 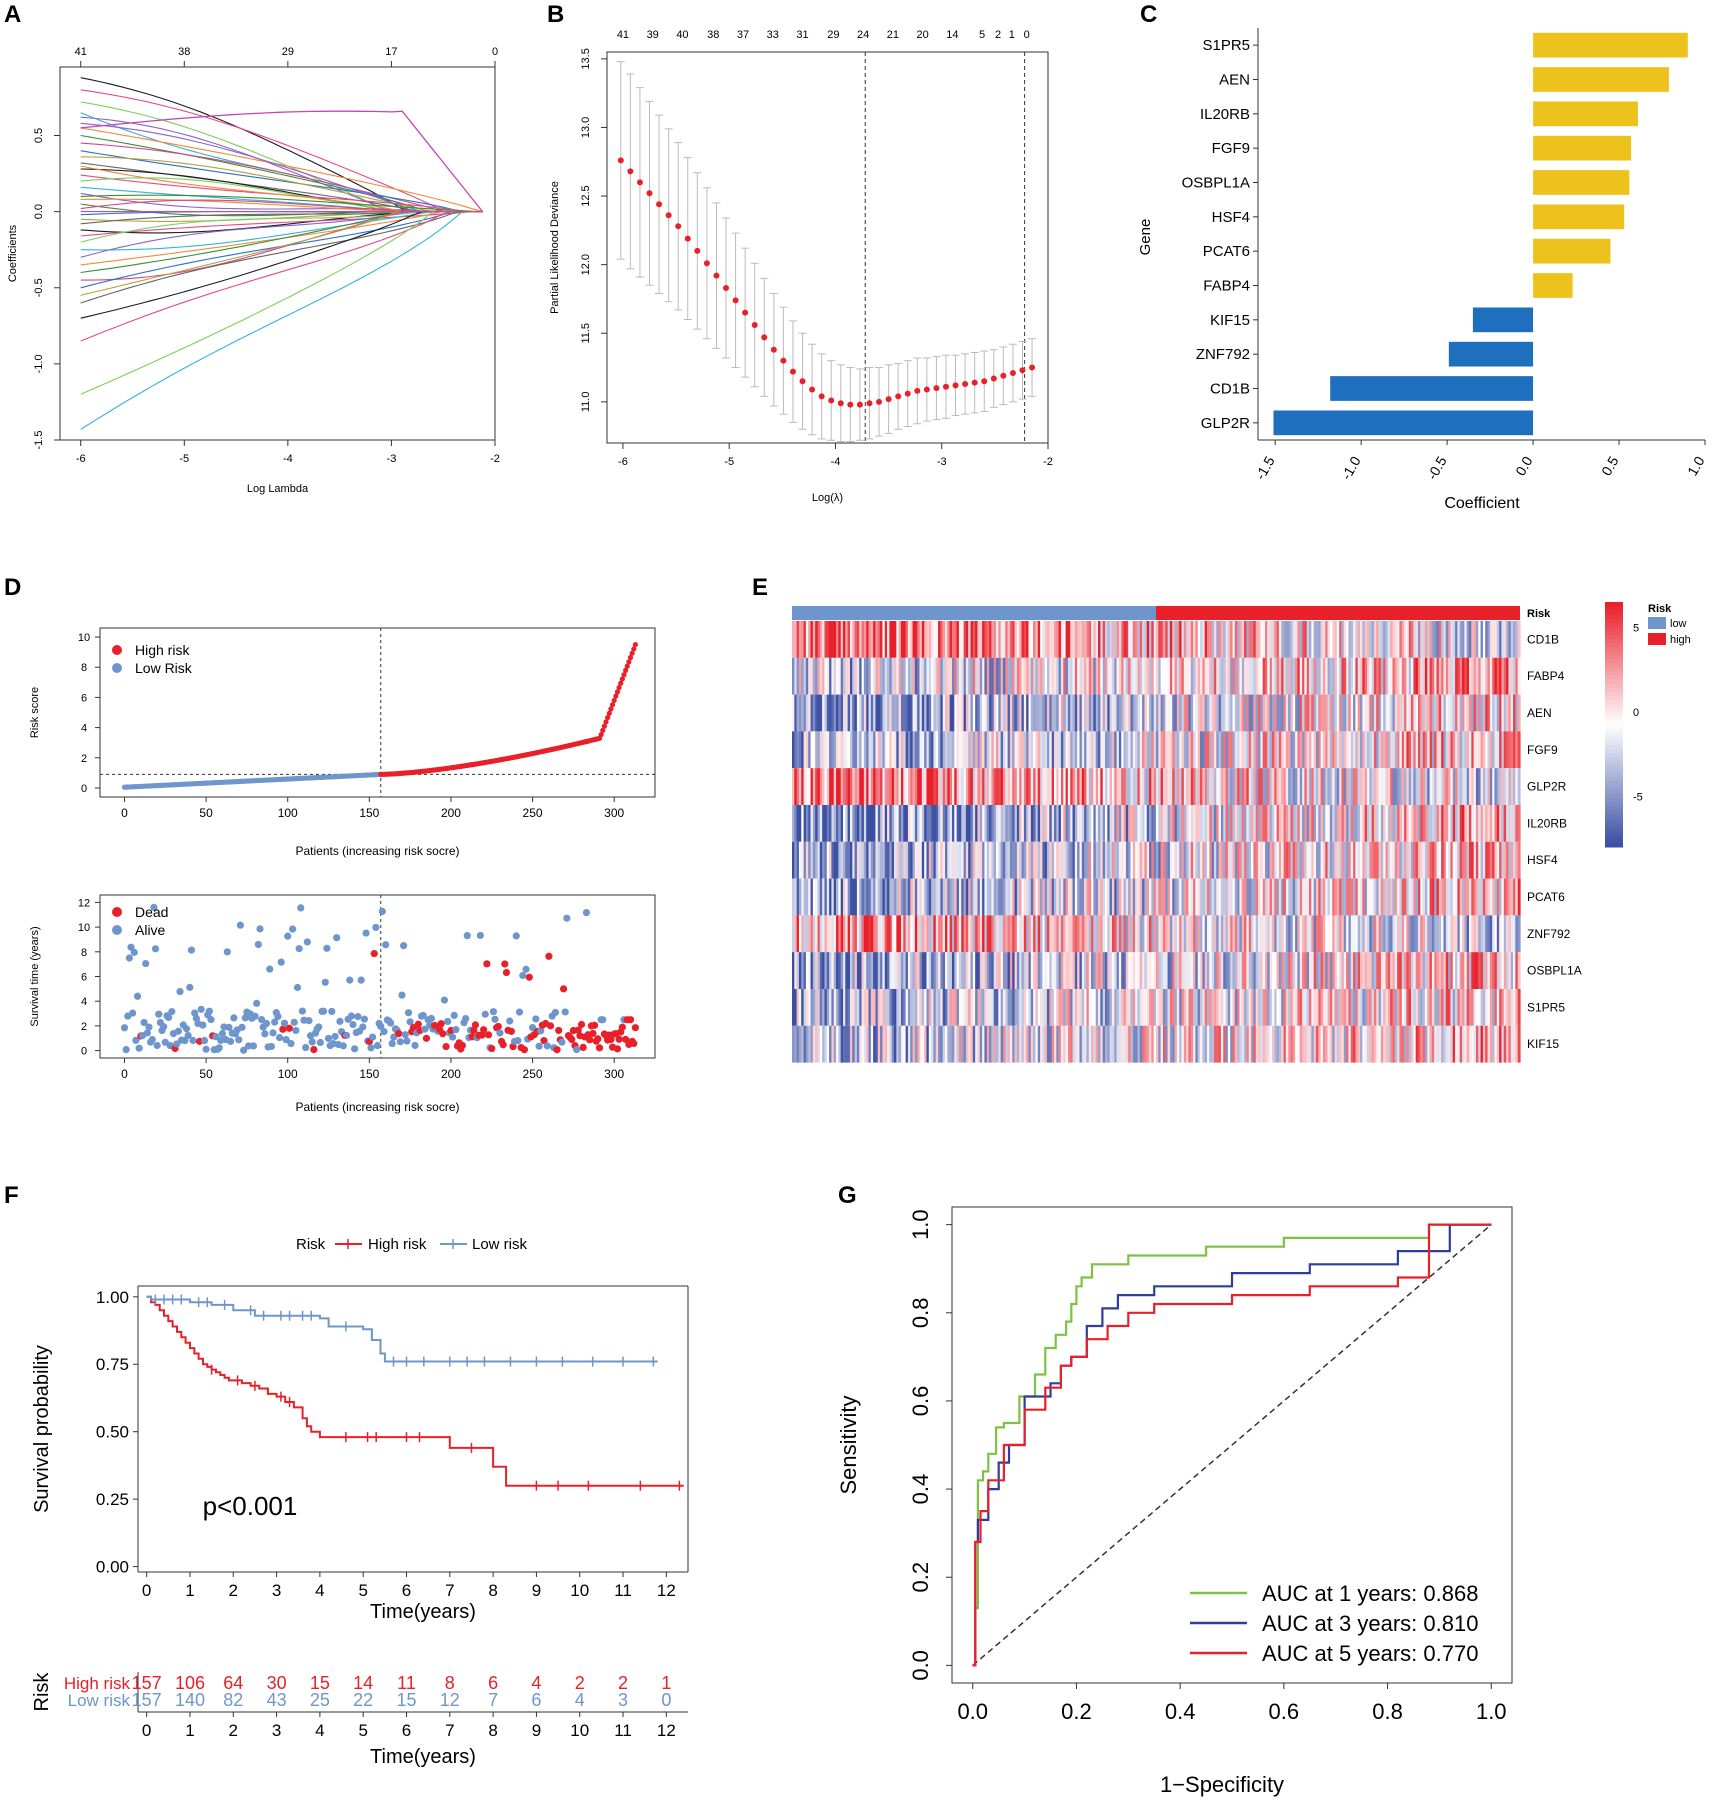 What do you see at coordinates (630, 657) in the screenshot?
I see `risk-point` at bounding box center [630, 657].